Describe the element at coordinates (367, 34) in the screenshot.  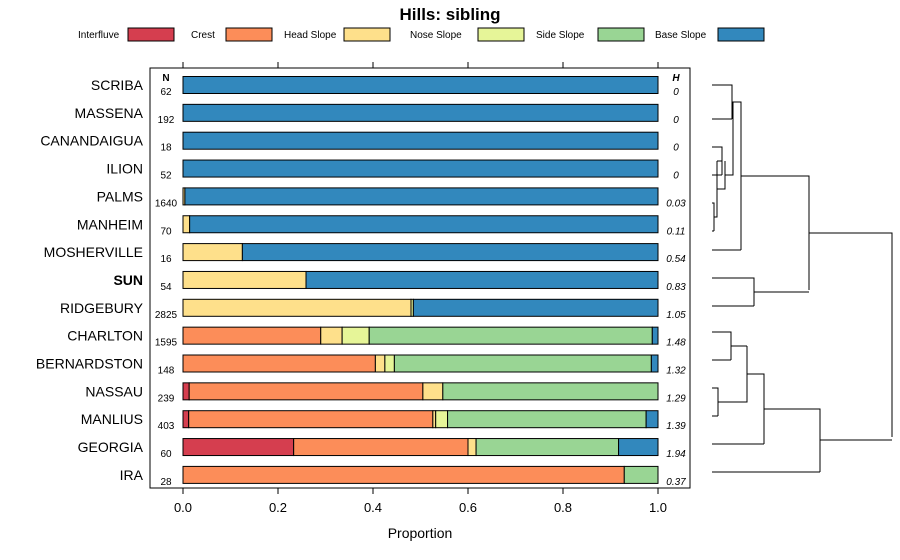
I see `legend-swatch-head-slope` at that location.